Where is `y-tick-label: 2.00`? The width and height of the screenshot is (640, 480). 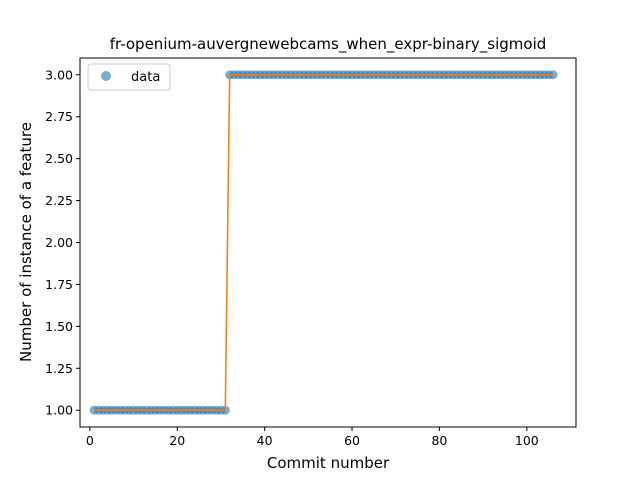 y-tick-label: 2.00 is located at coordinates (59, 242).